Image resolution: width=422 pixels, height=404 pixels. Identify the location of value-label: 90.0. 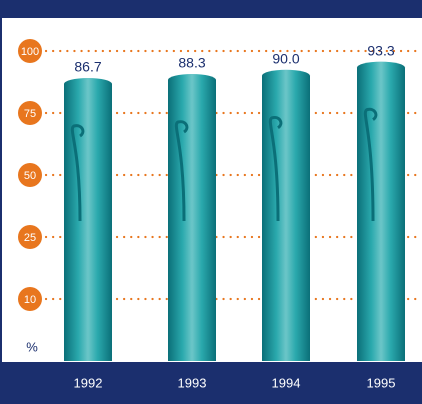
(285, 59).